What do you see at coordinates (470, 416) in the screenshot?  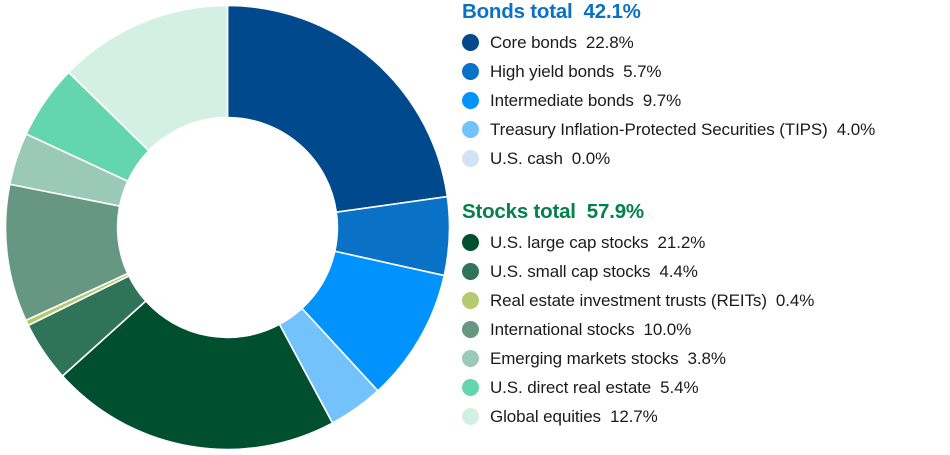 I see `legend-swatch-global-equities` at bounding box center [470, 416].